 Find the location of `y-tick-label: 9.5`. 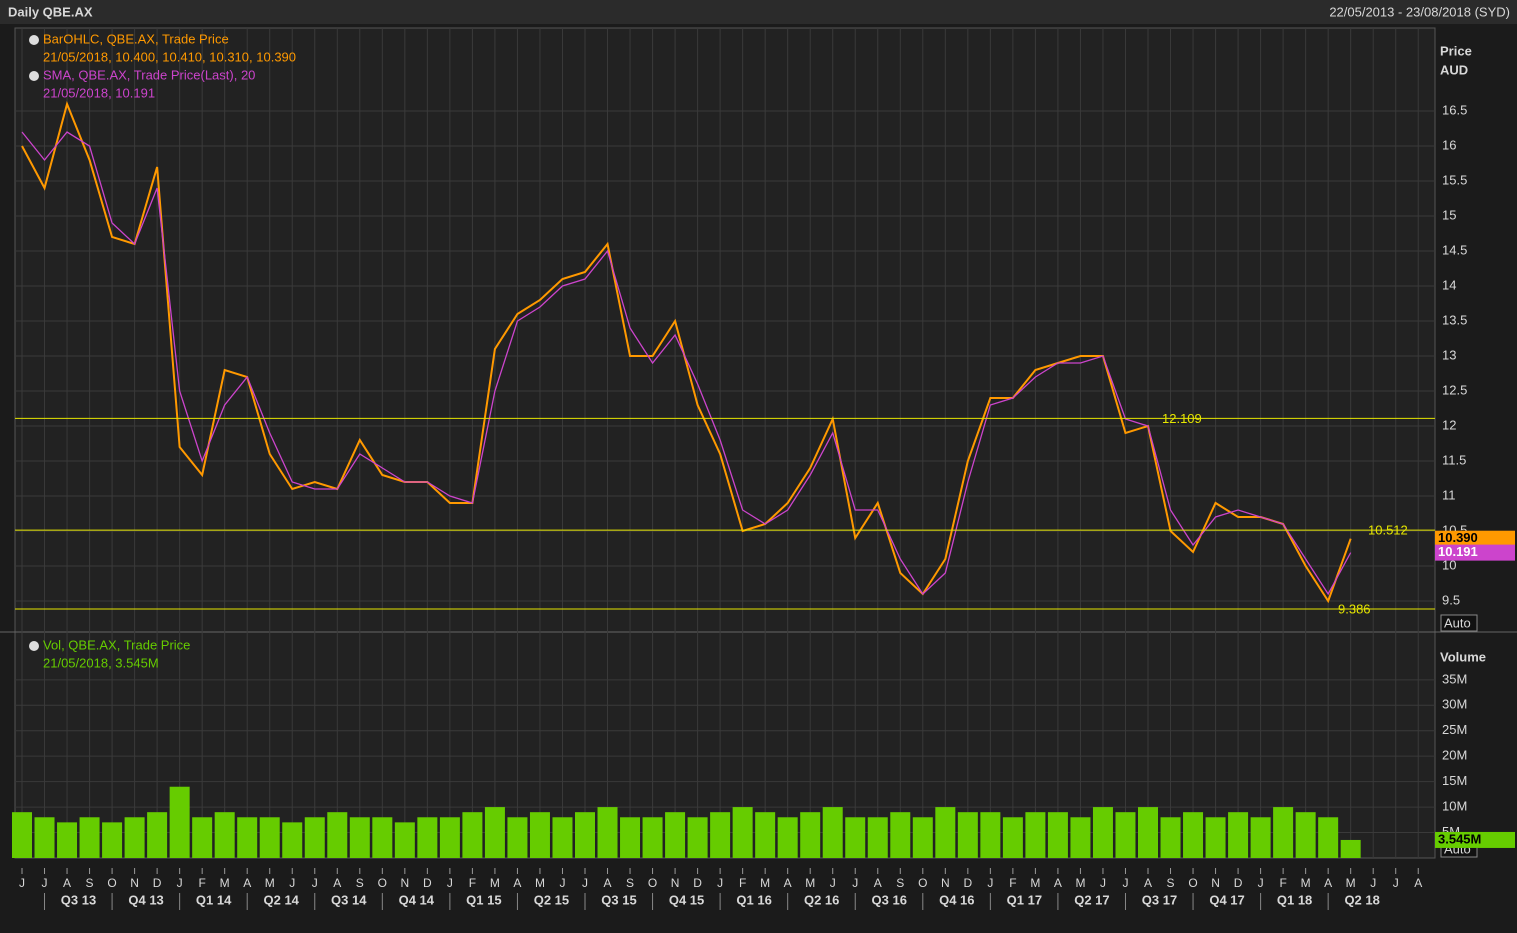

y-tick-label: 9.5 is located at coordinates (1451, 599).